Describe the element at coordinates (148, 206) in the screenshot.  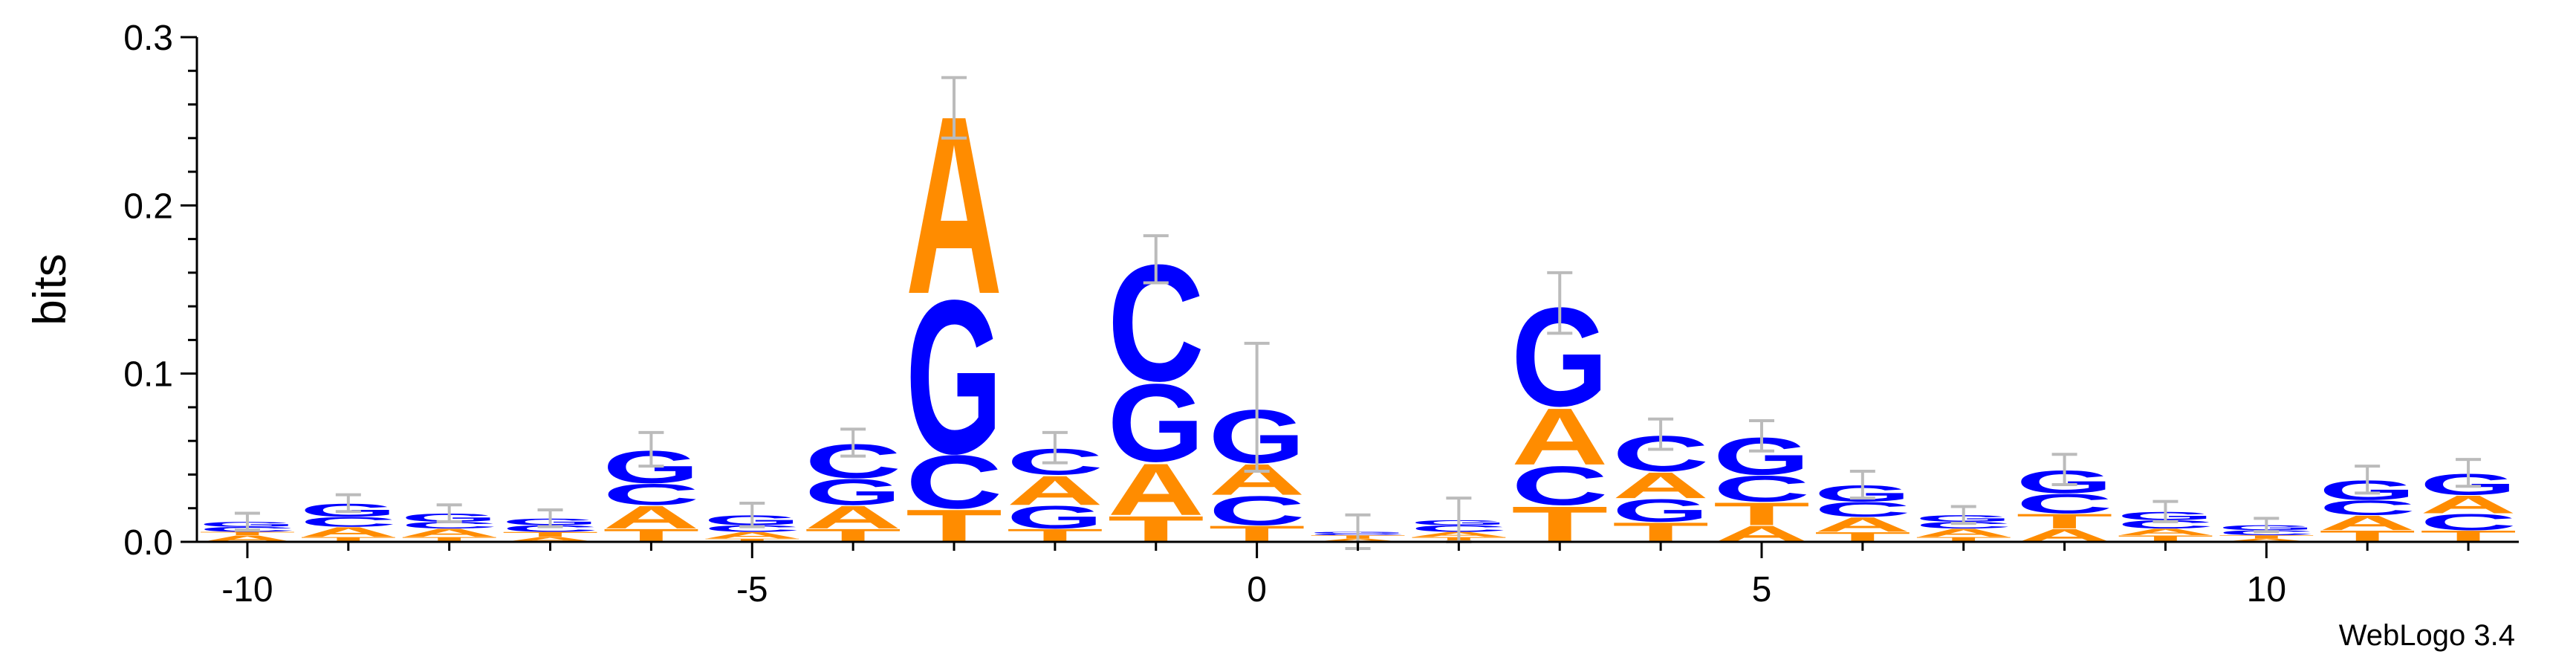
I see `y-tick-label: 0.2` at that location.